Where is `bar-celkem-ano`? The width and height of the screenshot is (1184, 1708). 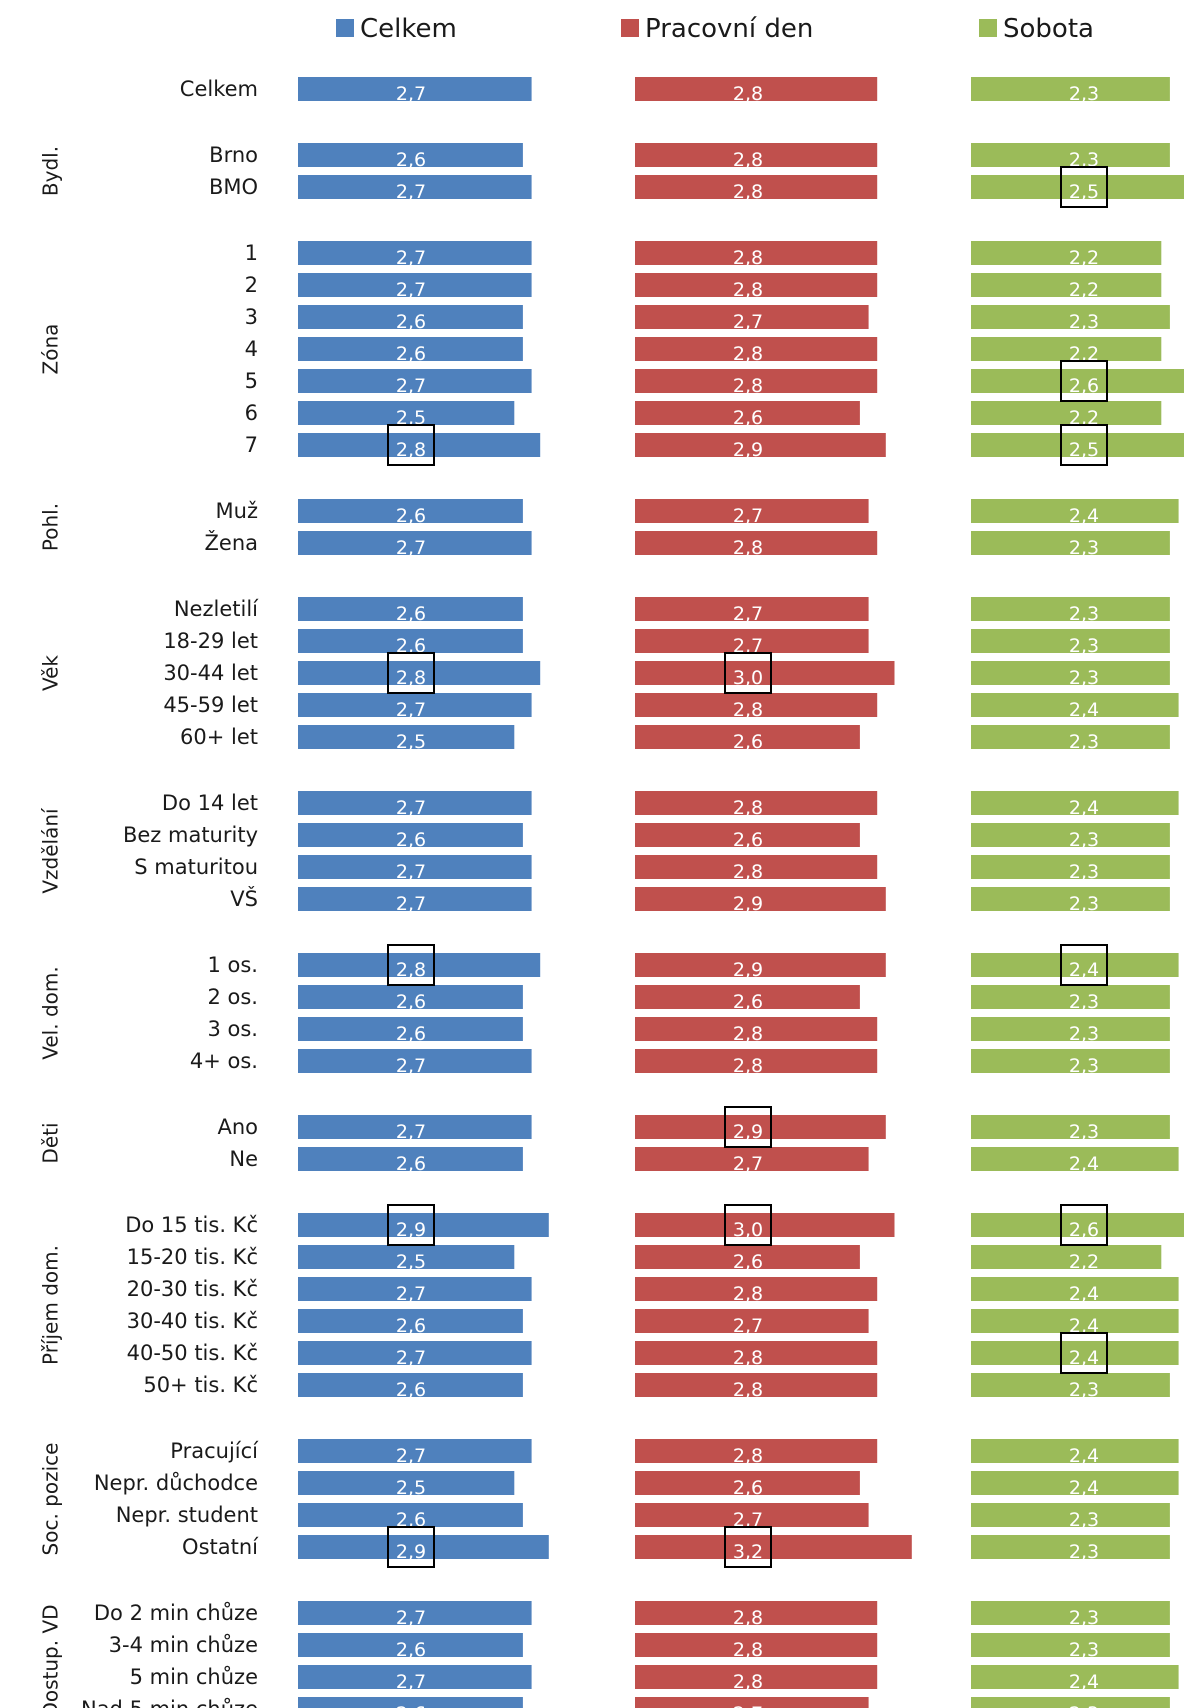 bar-celkem-ano is located at coordinates (415, 1127).